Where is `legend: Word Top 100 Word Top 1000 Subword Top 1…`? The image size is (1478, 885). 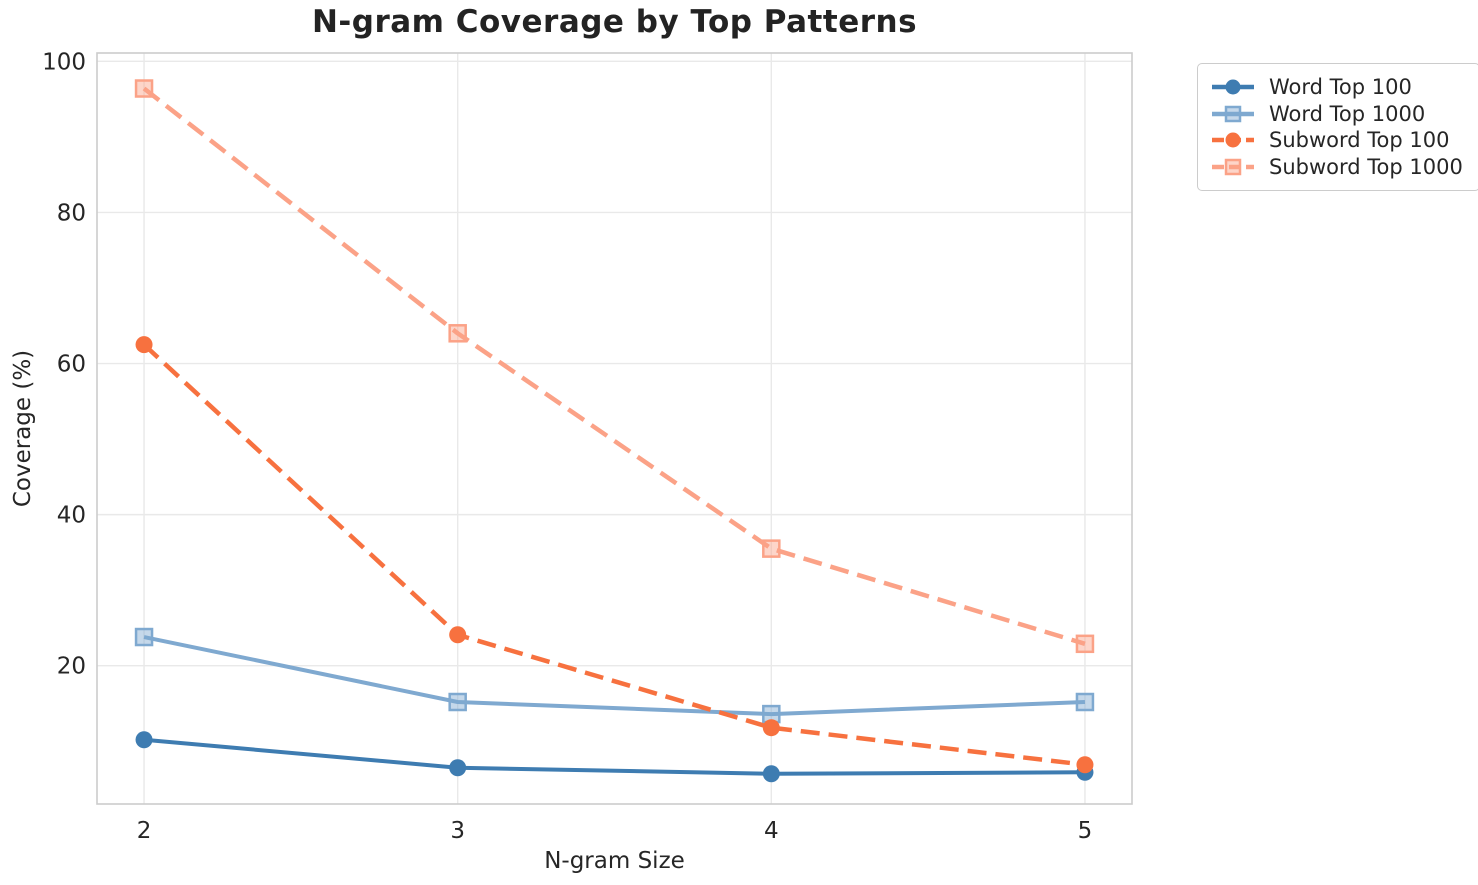 legend: Word Top 100 Word Top 1000 Subword Top 1… is located at coordinates (1337, 127).